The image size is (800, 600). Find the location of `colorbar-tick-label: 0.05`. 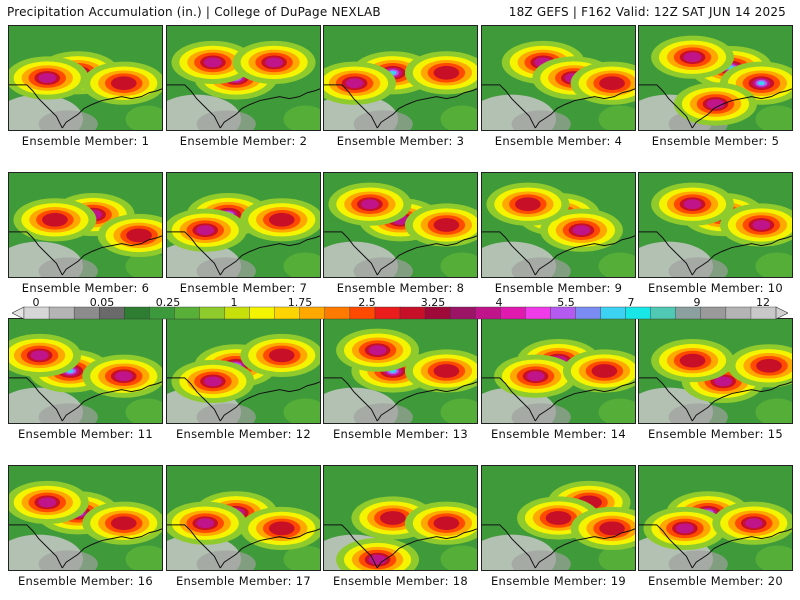

colorbar-tick-label: 0.05 is located at coordinates (102, 302).